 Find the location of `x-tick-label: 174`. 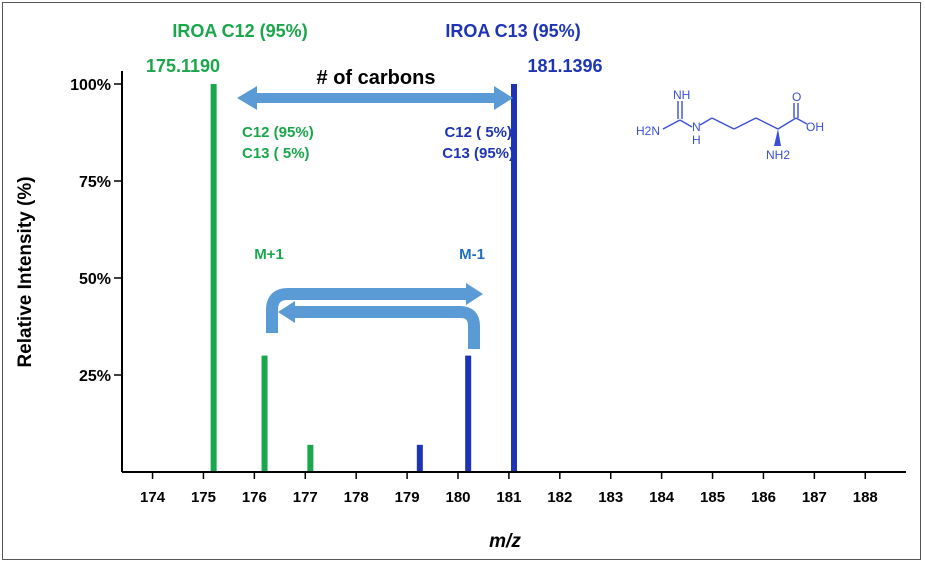

x-tick-label: 174 is located at coordinates (153, 497).